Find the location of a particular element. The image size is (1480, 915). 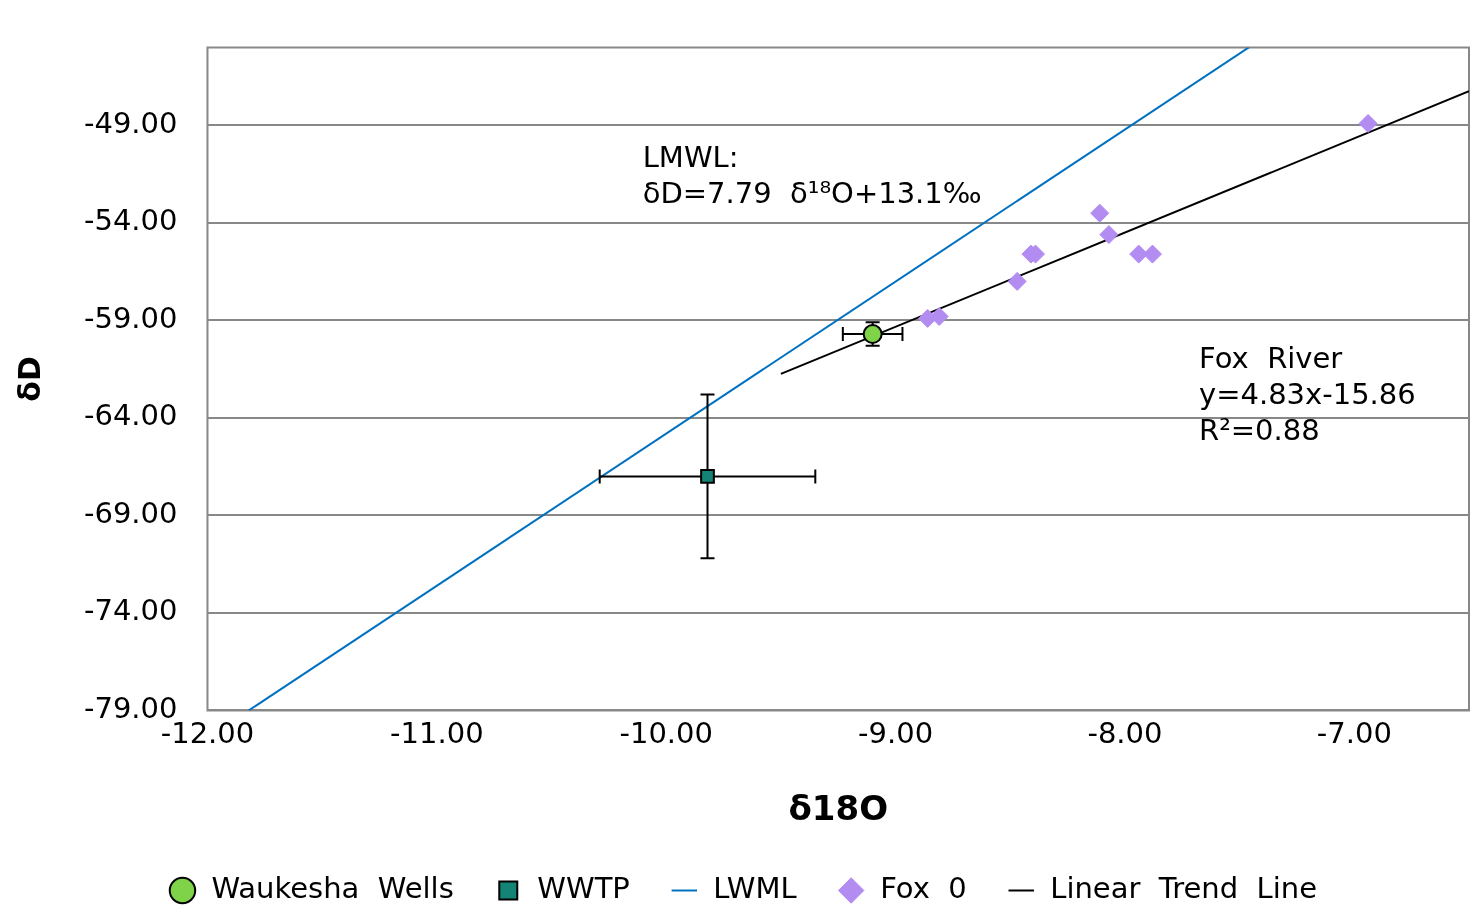

y-tick-label: -64.00 is located at coordinates (130, 415).